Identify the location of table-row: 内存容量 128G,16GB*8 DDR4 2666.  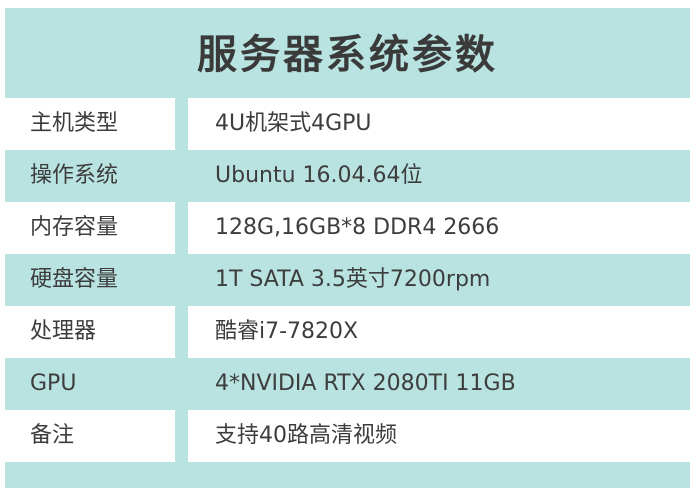
(347, 228).